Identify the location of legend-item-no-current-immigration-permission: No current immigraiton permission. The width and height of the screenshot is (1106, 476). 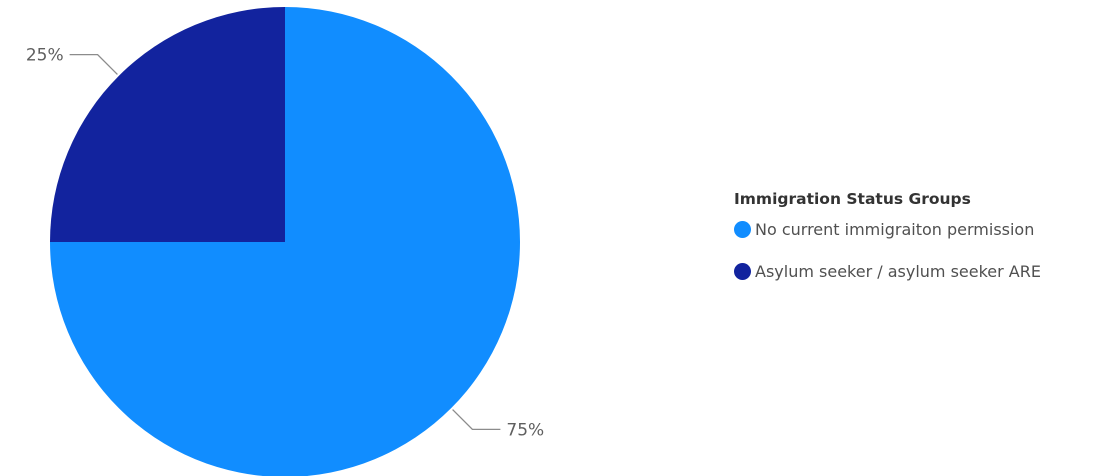
(918, 229).